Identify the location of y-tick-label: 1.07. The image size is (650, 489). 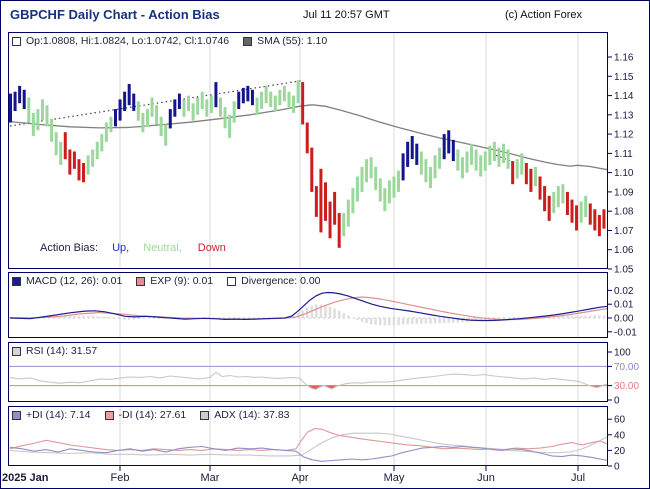
(624, 231).